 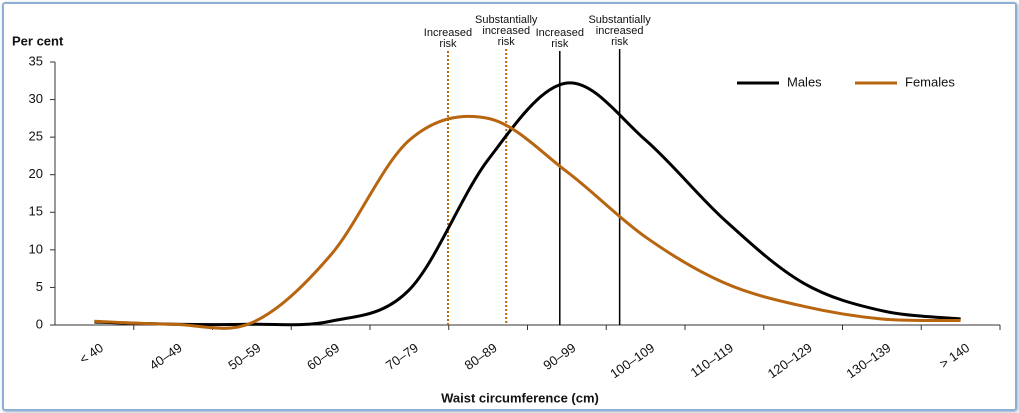 I want to click on x-tick-label: 100–109, so click(x=632, y=360).